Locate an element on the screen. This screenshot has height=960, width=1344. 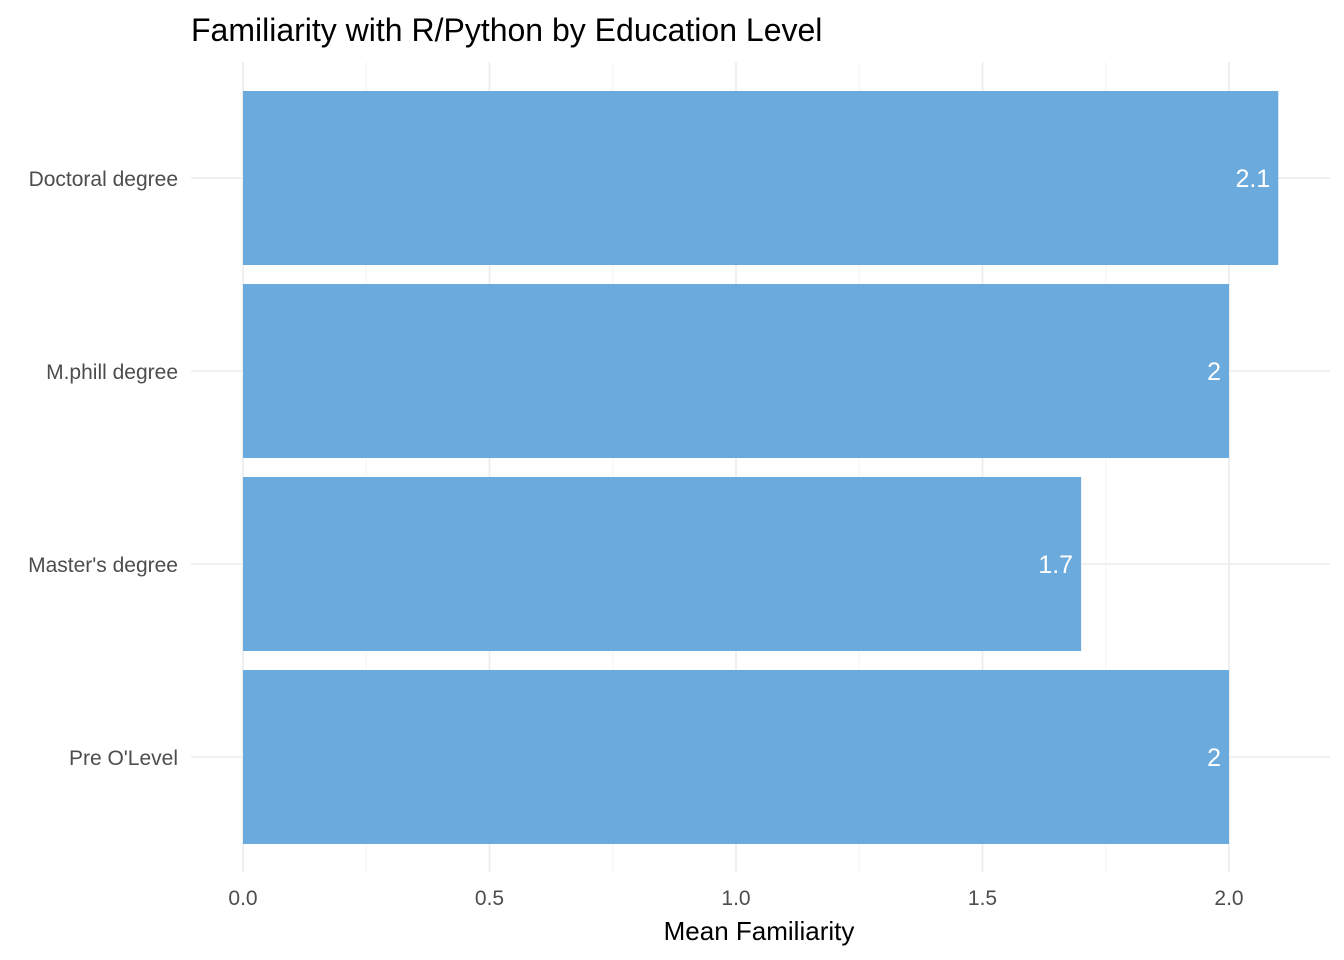
x-tick-label: 2.0 is located at coordinates (1228, 898).